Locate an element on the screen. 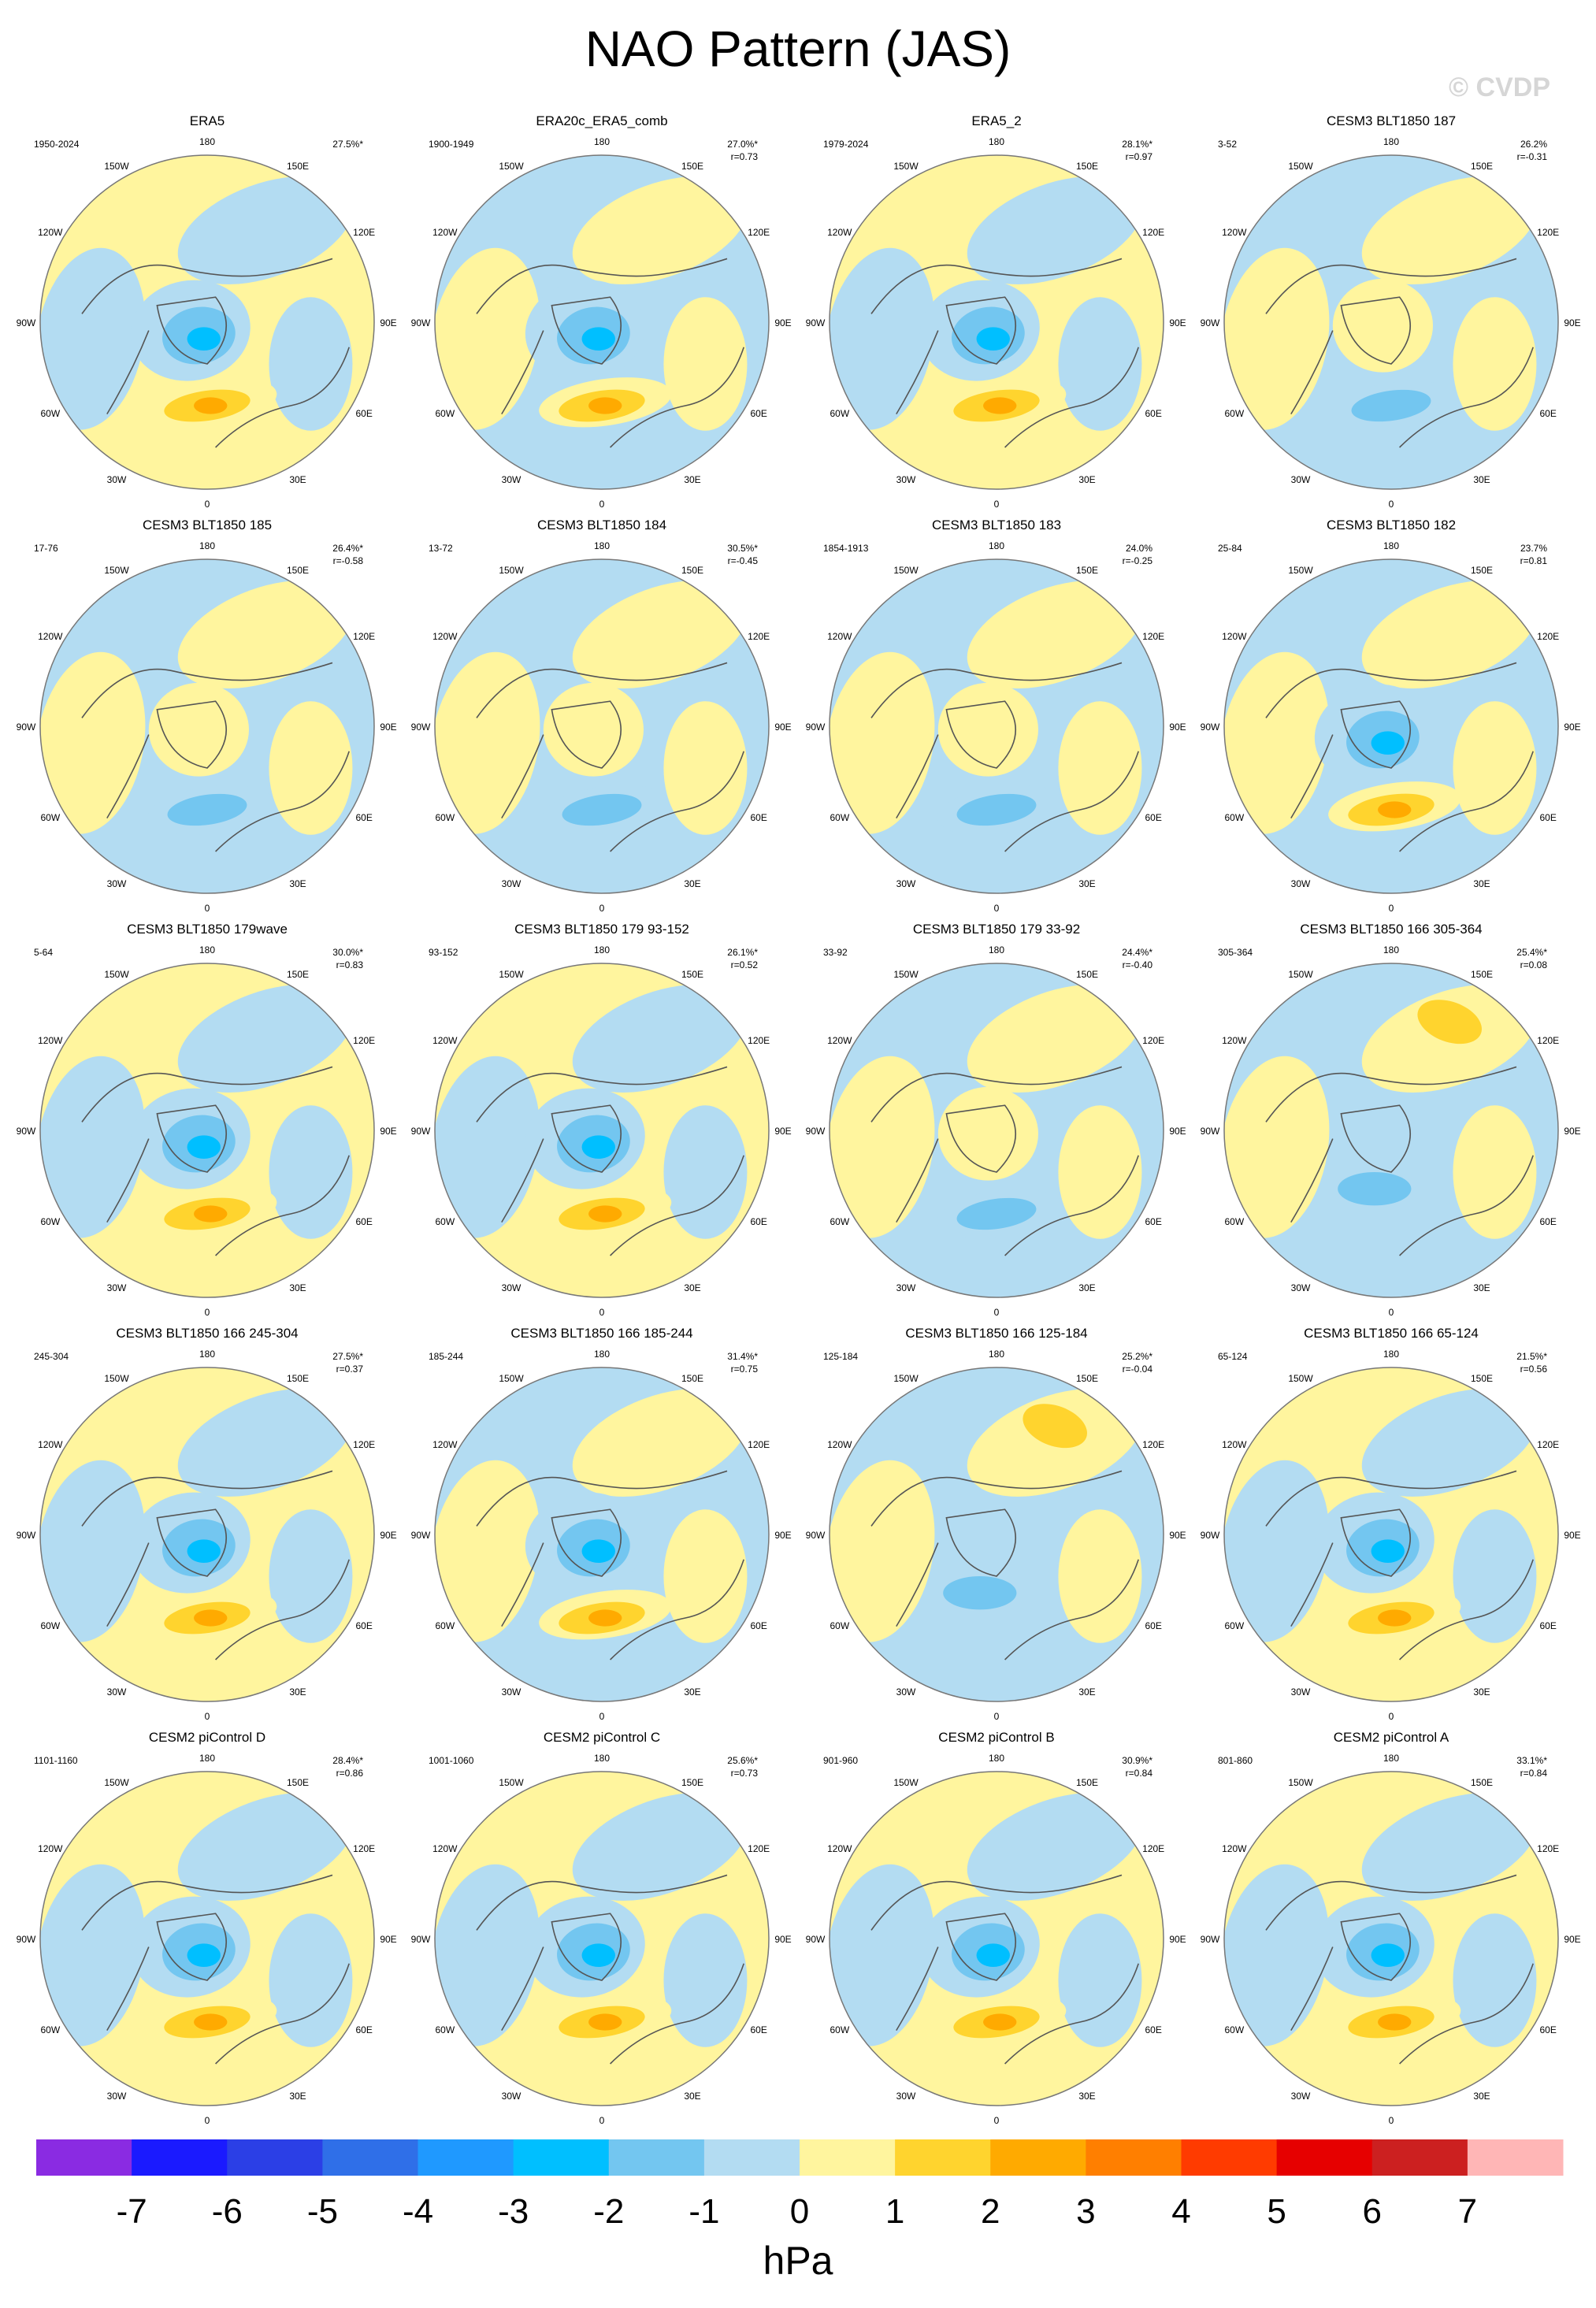 The image size is (1596, 2308). panel-correlation: r=0.83 is located at coordinates (350, 964).